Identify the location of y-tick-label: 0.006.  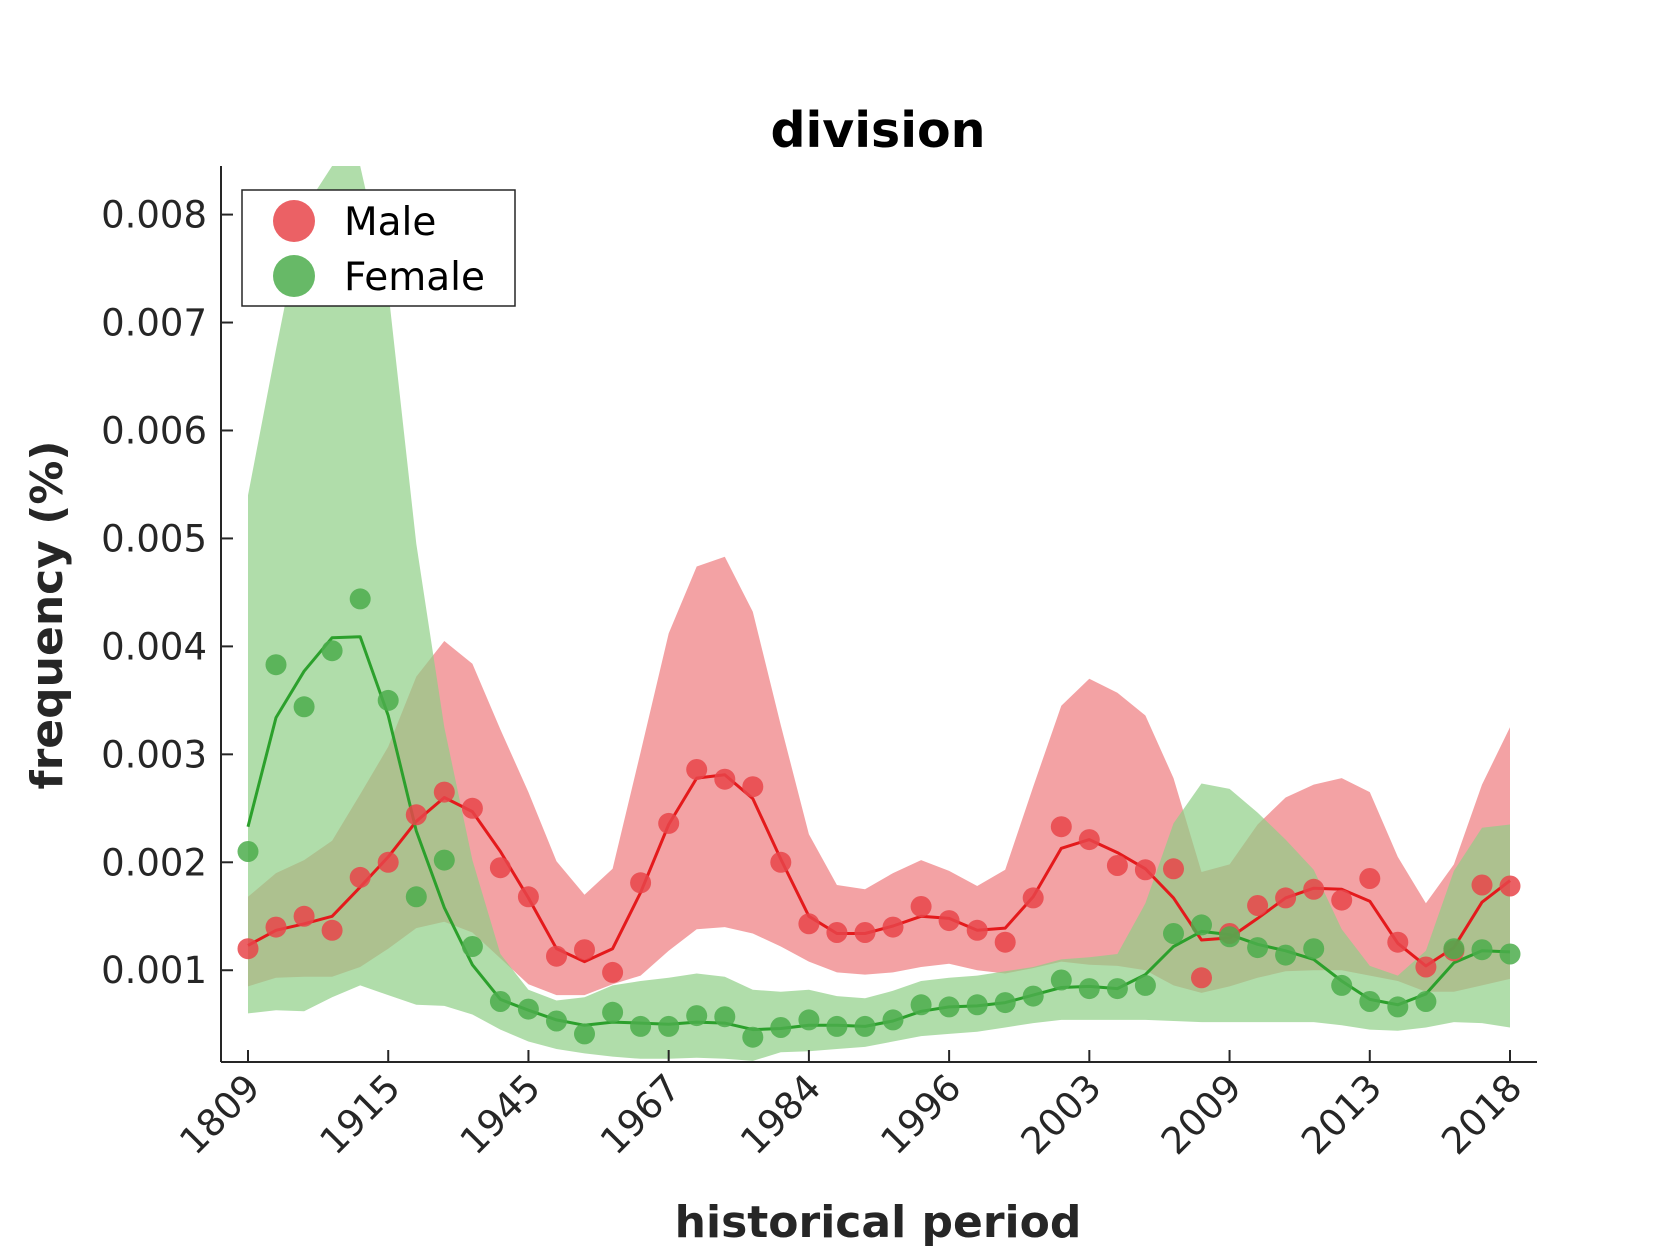
(154, 430).